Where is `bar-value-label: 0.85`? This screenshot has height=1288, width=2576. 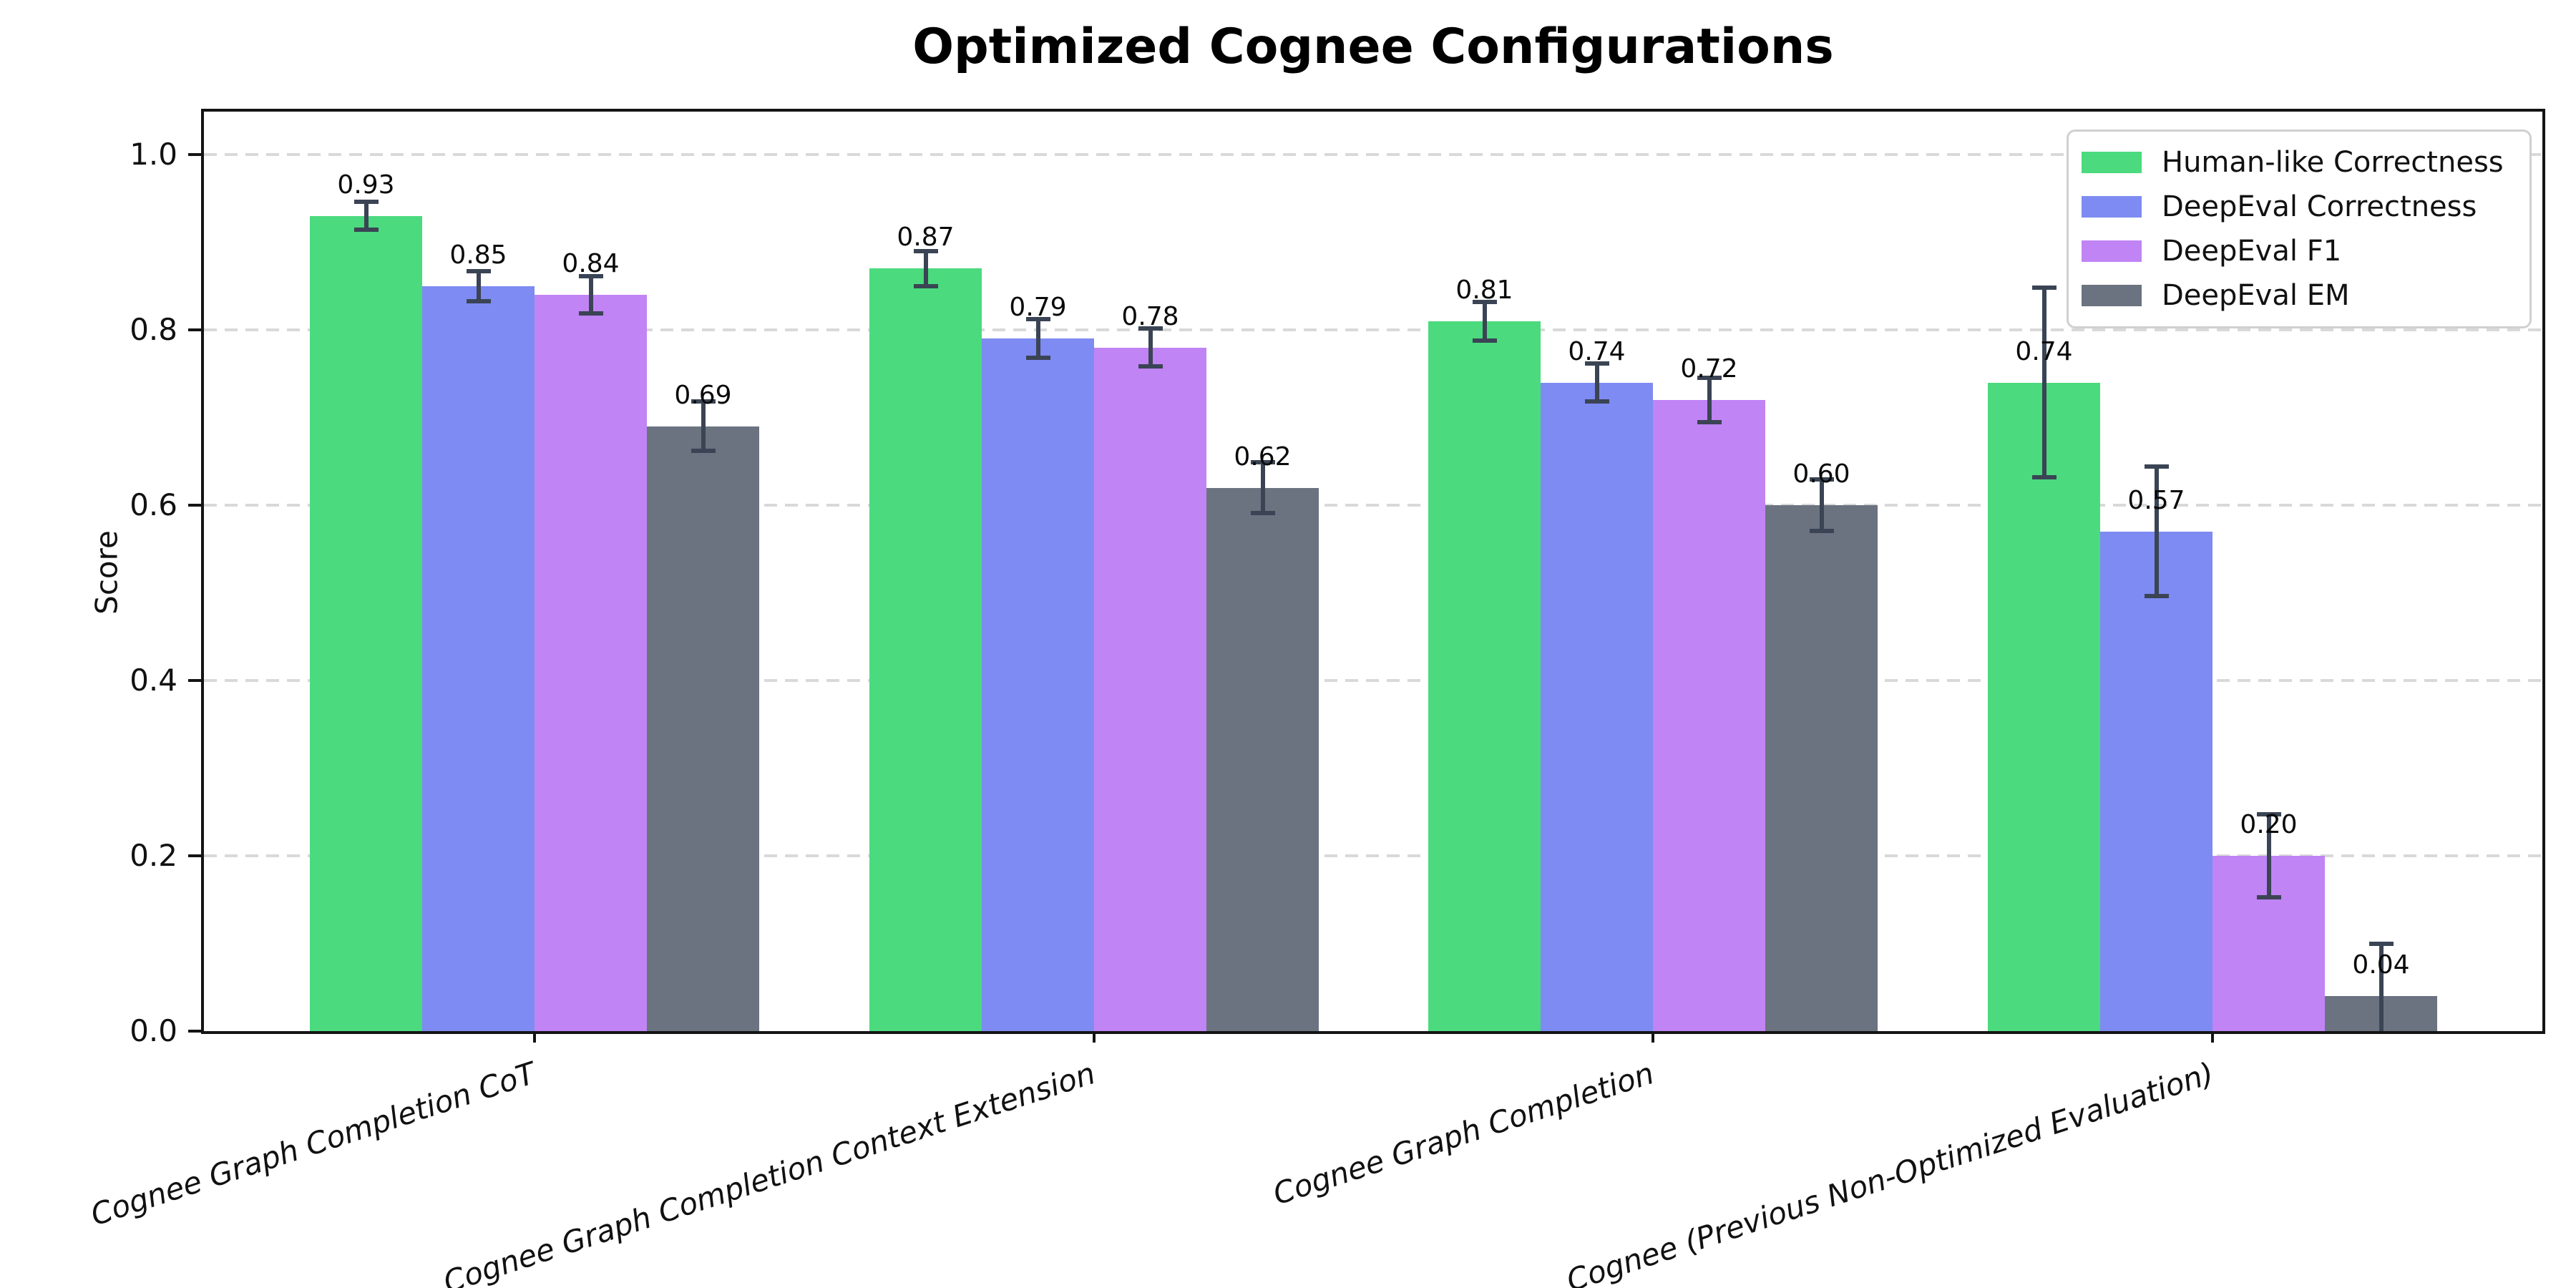
bar-value-label: 0.85 is located at coordinates (478, 255).